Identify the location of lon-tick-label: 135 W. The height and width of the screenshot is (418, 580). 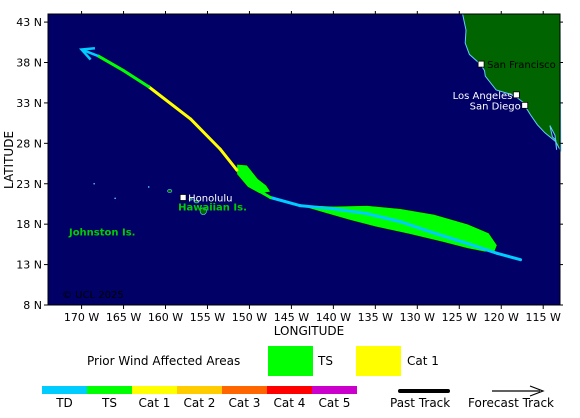
(375, 317).